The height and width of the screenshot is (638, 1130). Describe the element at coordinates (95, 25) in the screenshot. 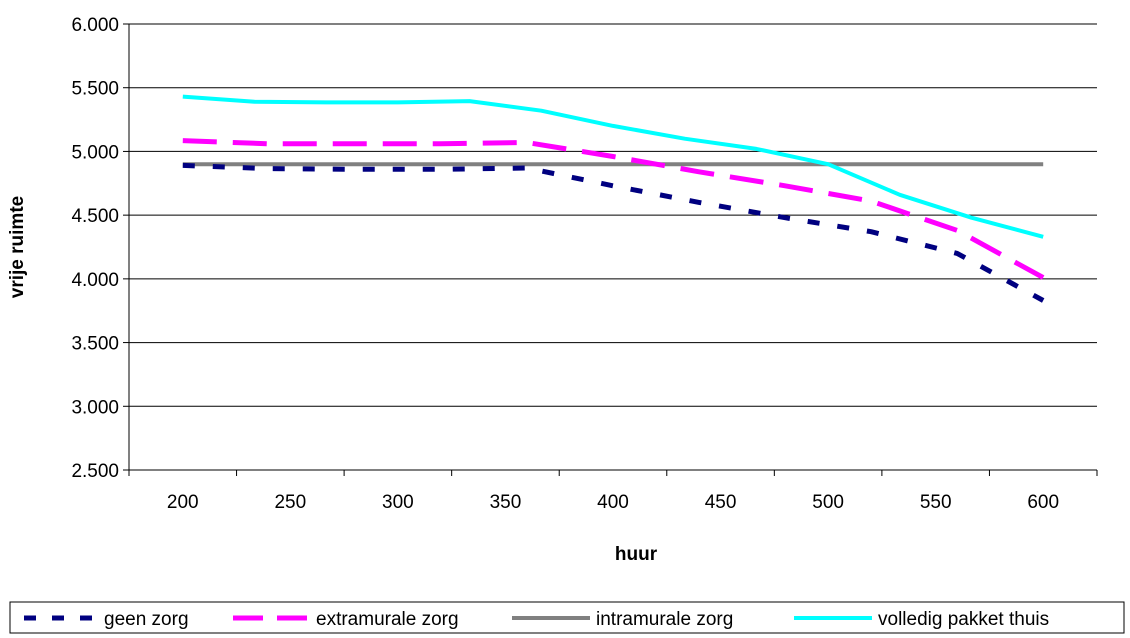

I see `y-tick-label-7: 6.000` at that location.